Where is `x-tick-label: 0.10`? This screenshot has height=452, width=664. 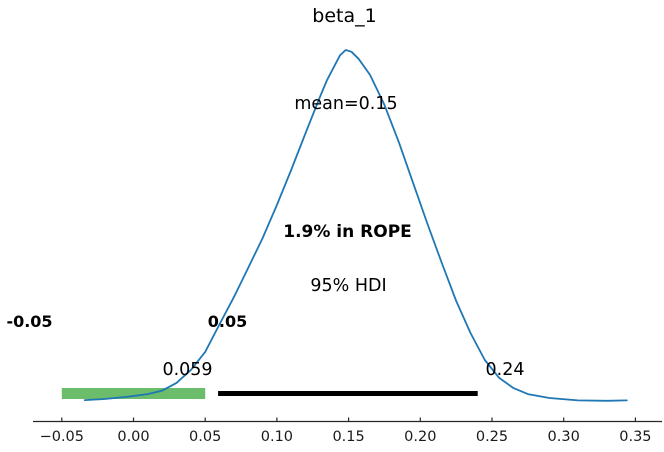
x-tick-label: 0.10 is located at coordinates (277, 437).